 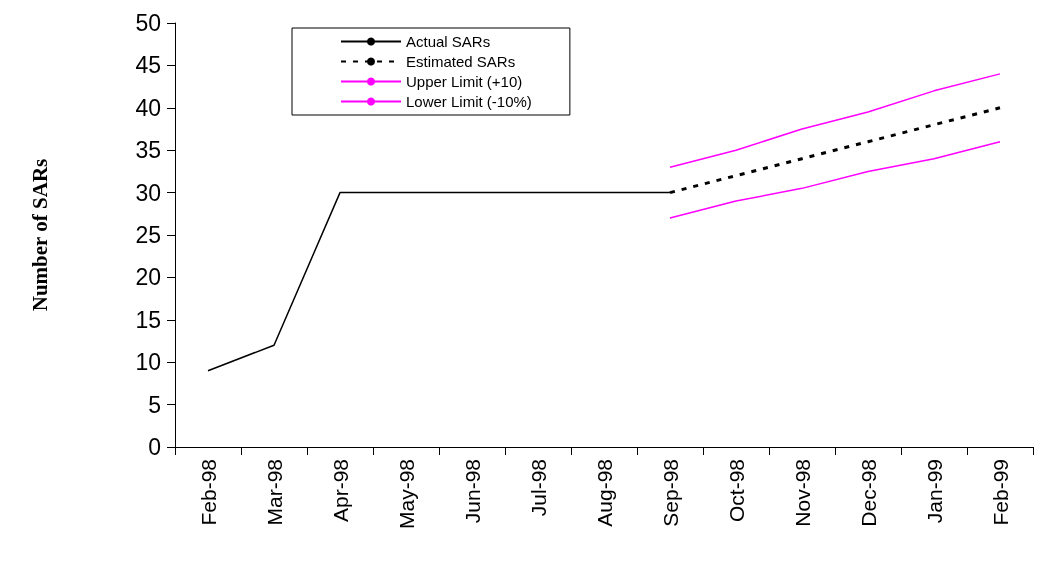 What do you see at coordinates (148, 65) in the screenshot?
I see `y-tick-label: 45` at bounding box center [148, 65].